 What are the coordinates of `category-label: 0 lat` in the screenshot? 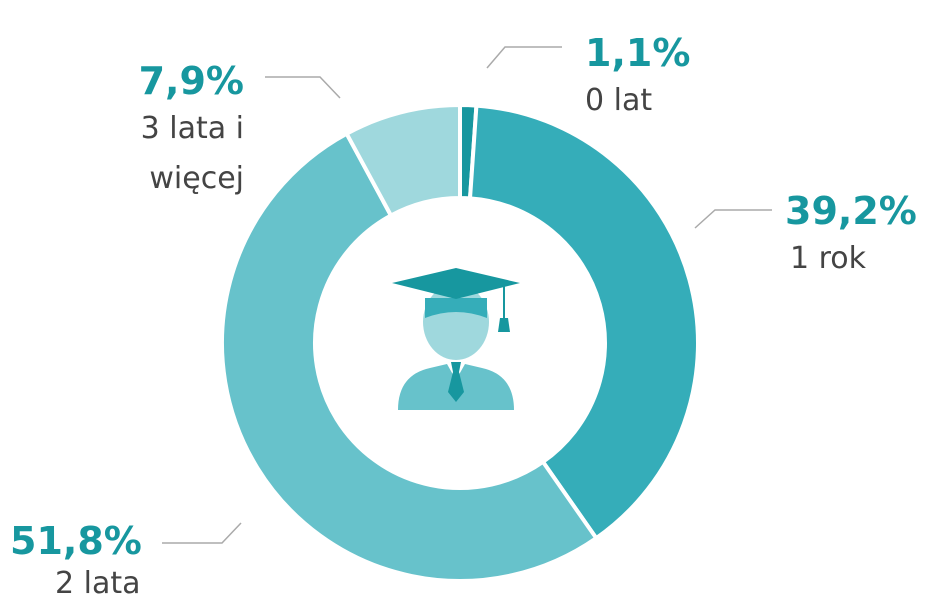 It's located at (619, 100).